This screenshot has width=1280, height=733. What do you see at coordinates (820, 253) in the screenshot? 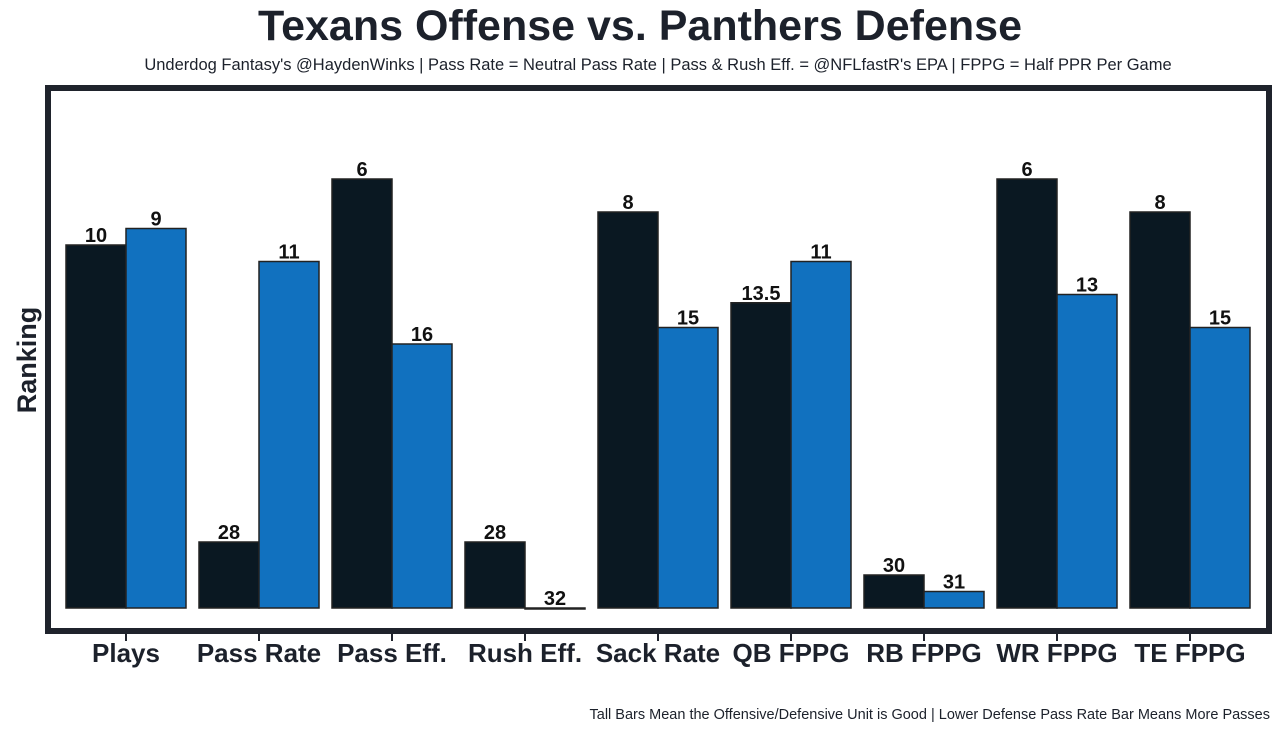
I see `value-label-qb-fppg-defense: 11` at bounding box center [820, 253].